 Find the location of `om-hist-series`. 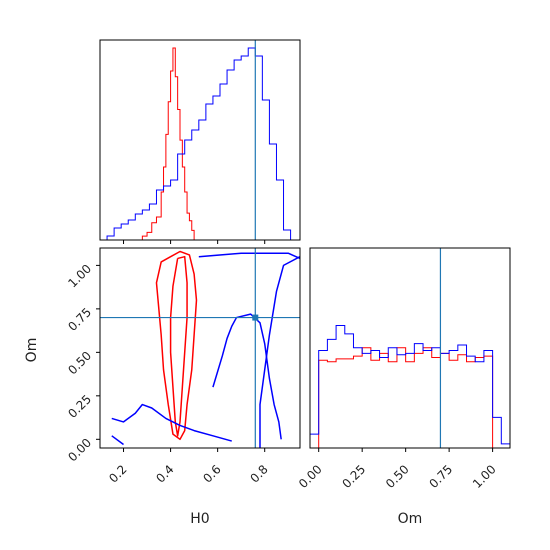

om-hist-series is located at coordinates (410, 386).